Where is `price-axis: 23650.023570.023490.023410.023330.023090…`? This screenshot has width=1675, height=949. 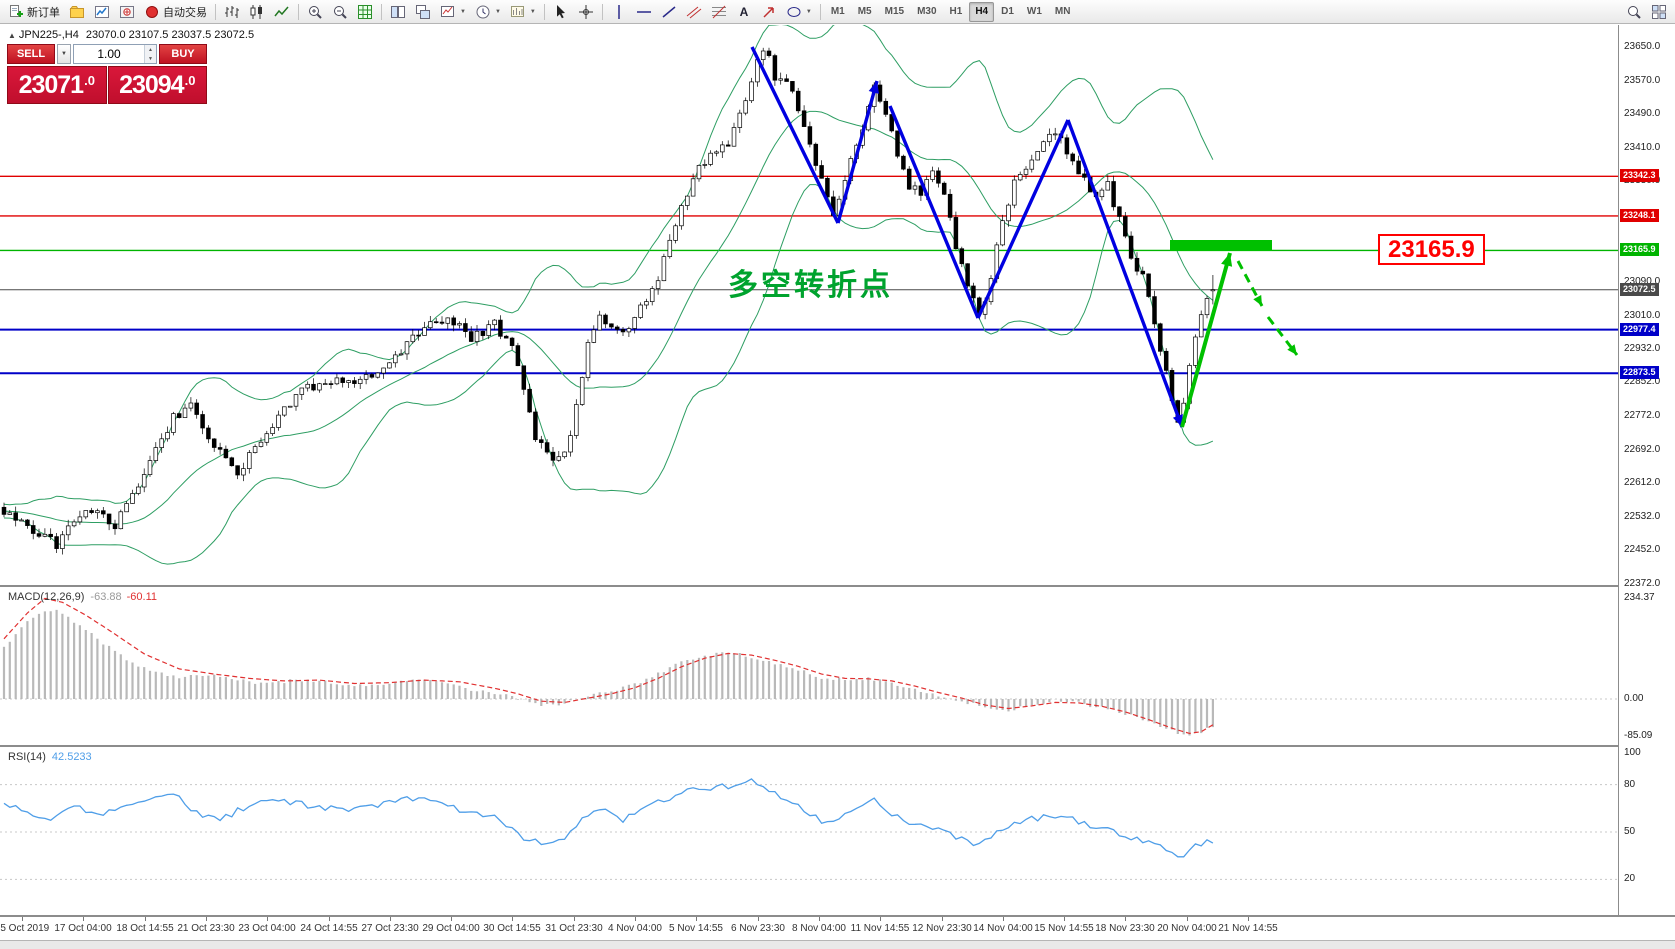 price-axis: 23650.023570.023490.023410.023330.023090… is located at coordinates (1646, 470).